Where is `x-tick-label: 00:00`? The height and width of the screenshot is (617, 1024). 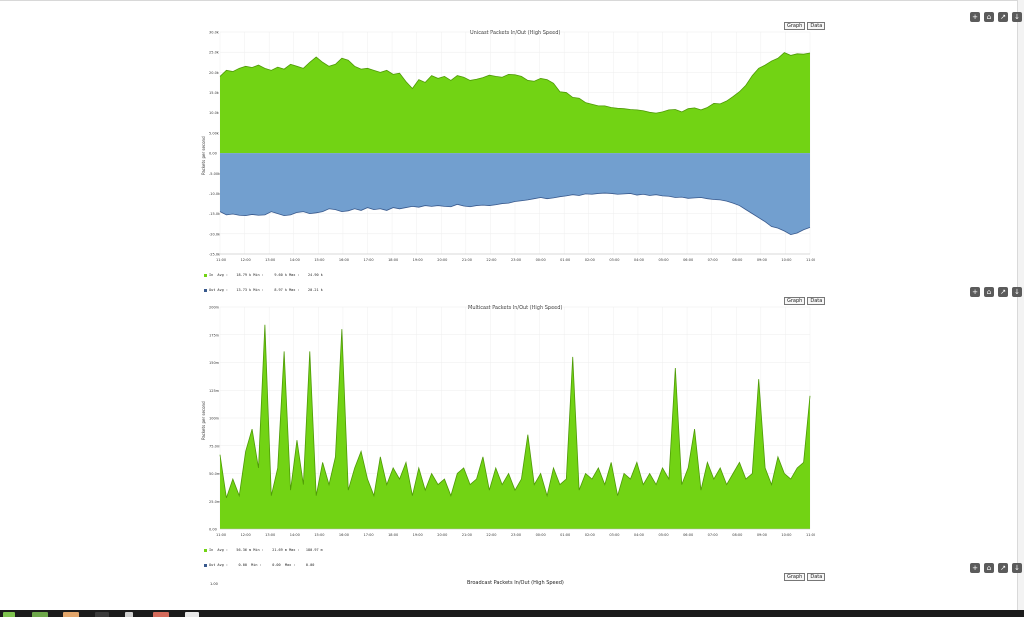
x-tick-label: 00:00 is located at coordinates (541, 535).